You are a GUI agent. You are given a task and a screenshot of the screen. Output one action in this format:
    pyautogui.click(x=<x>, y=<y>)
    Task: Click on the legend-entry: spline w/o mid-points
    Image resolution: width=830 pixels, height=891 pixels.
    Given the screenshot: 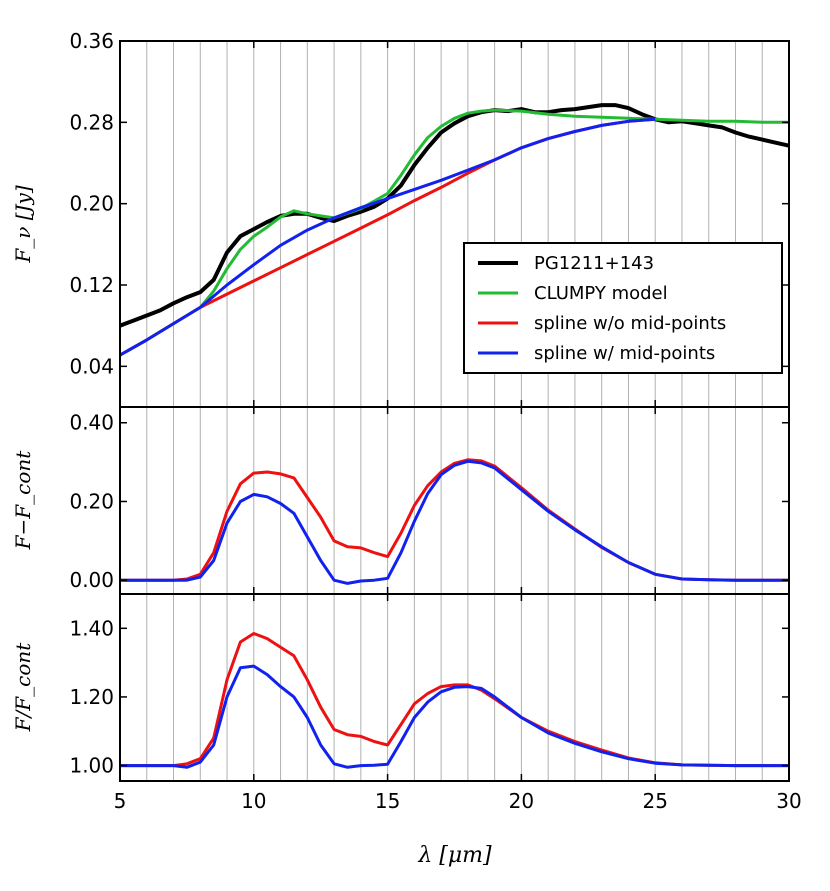 What is the action you would take?
    pyautogui.click(x=630, y=323)
    